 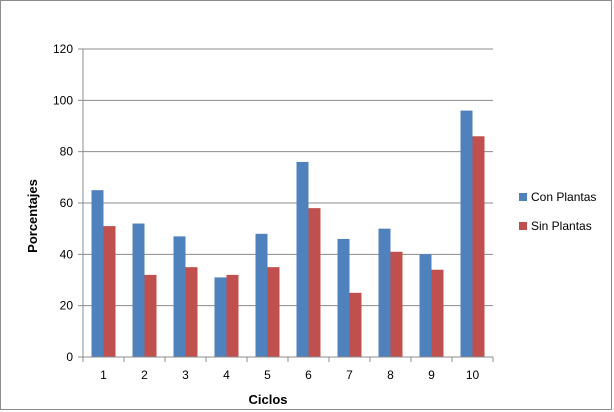 I want to click on y-tick-labels: 0 20 40 60 80 100 120, so click(x=63, y=203).